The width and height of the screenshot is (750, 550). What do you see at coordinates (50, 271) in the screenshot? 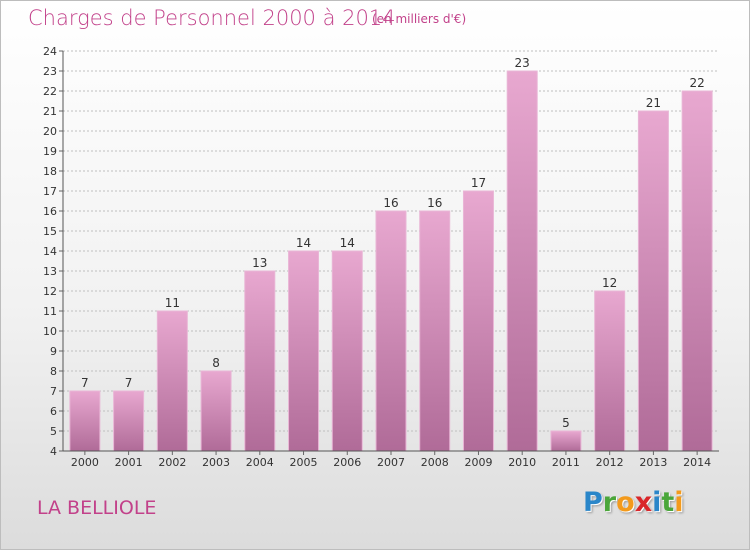
I see `y-tick-label: 13` at bounding box center [50, 271].